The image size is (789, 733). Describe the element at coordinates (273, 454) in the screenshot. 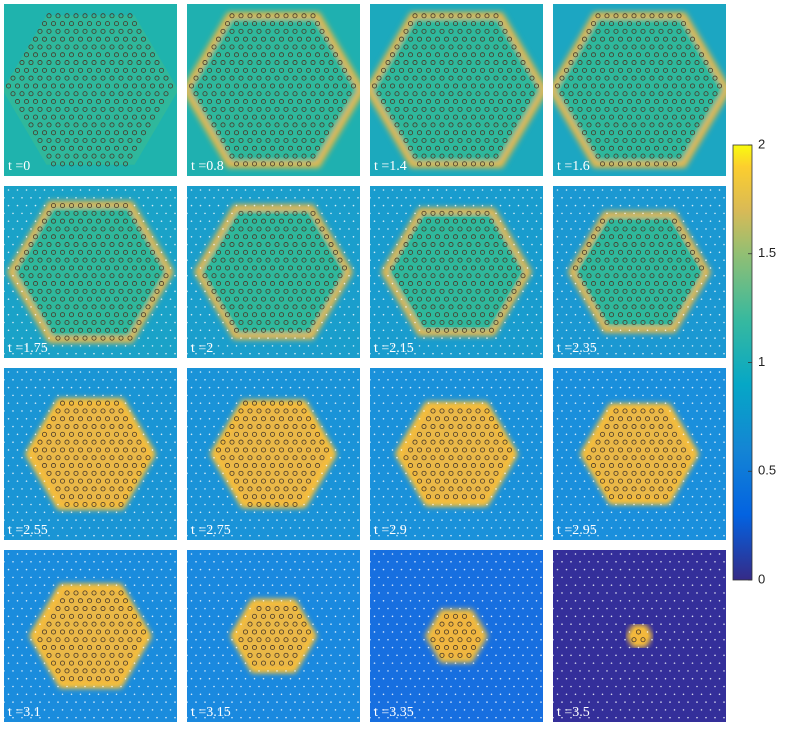

I see `panel: t =2.75` at that location.